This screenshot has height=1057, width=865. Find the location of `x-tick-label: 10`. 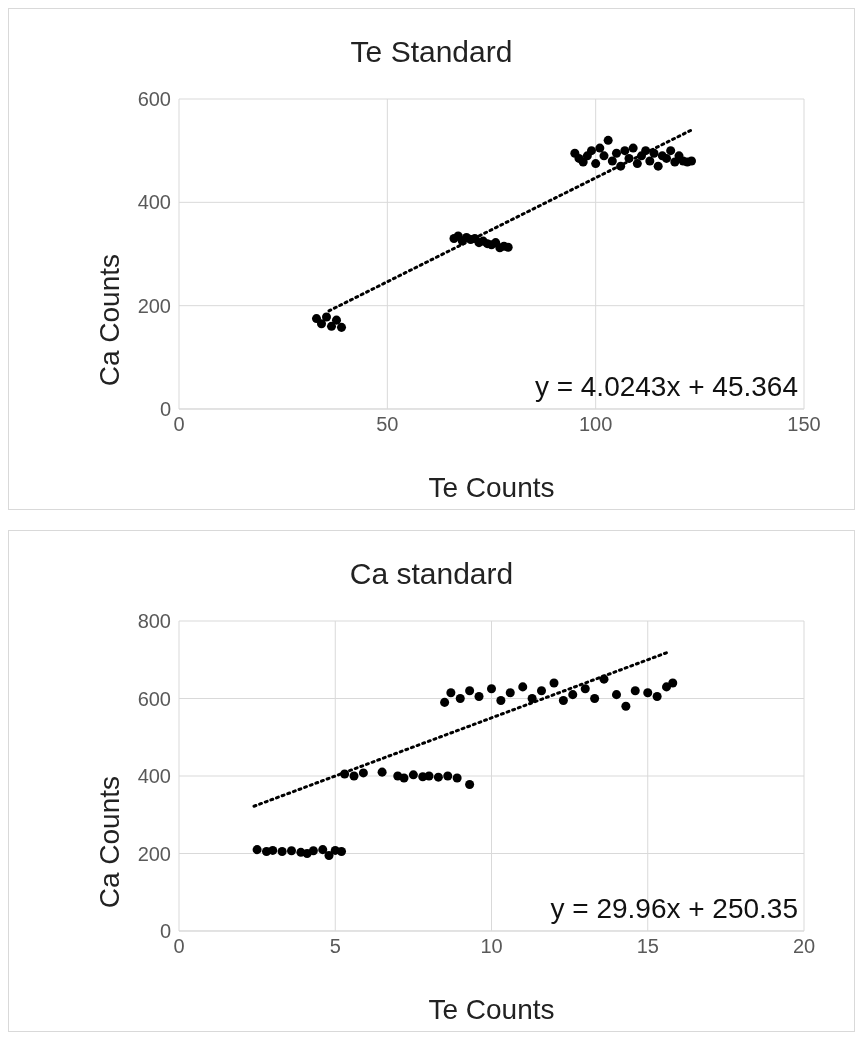

x-tick-label: 10 is located at coordinates (491, 946).